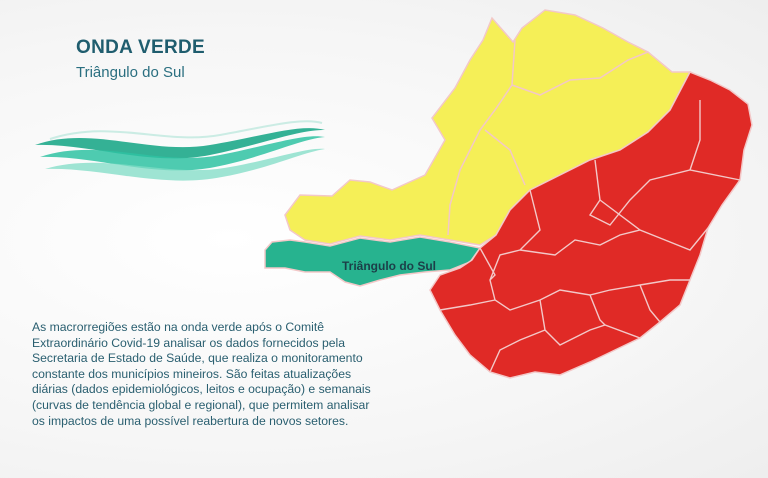  I want to click on page-subtitle: Triângulo do Sul, so click(130, 72).